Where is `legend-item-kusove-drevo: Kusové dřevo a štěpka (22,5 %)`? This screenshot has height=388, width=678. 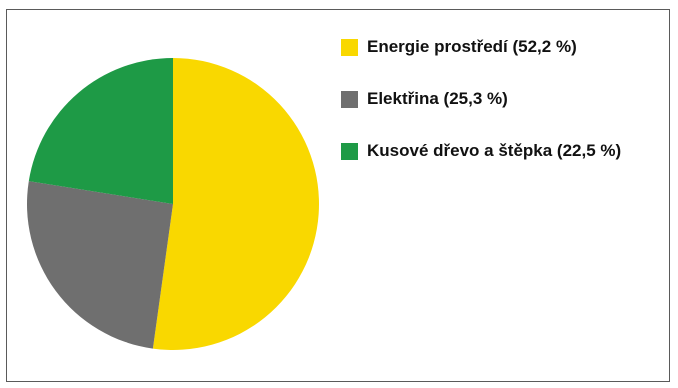 legend-item-kusove-drevo: Kusové dřevo a štěpka (22,5 %) is located at coordinates (481, 151).